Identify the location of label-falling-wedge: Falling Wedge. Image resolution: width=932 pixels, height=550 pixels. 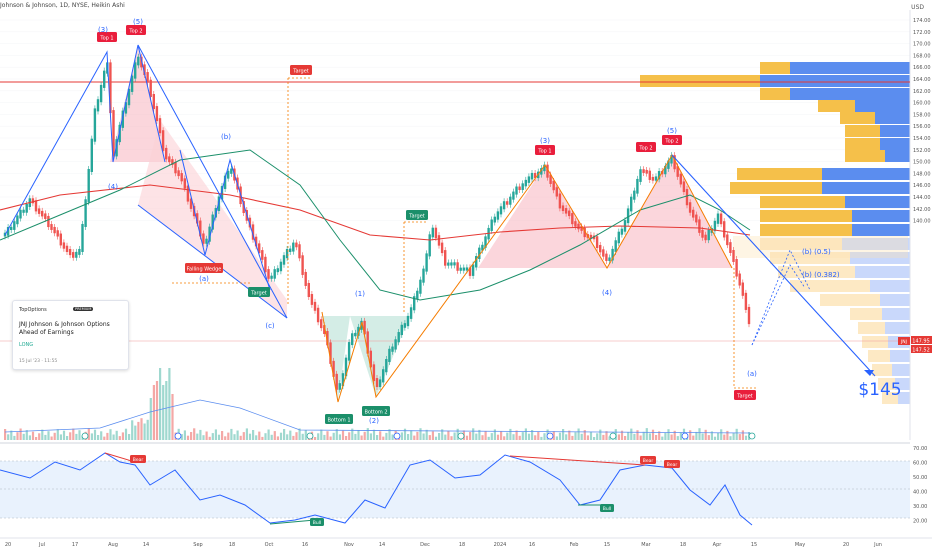
(204, 270).